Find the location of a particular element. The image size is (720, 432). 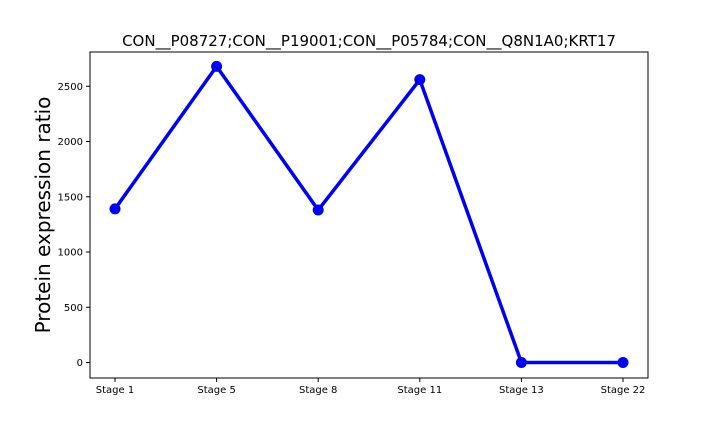

y-tick-label: 2500 is located at coordinates (70, 87).